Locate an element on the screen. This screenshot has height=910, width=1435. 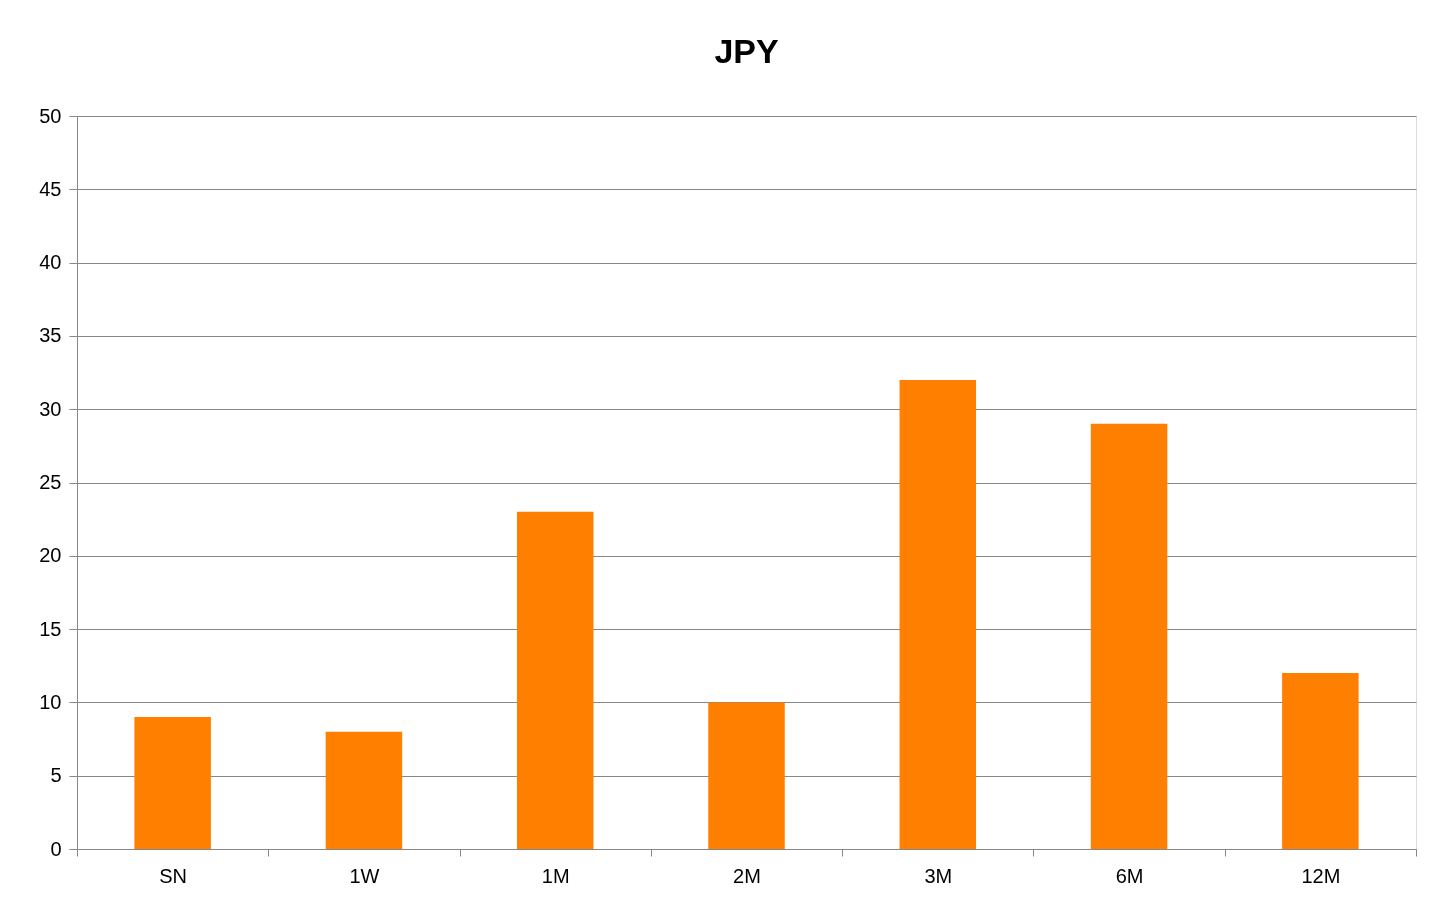
x-tick-label: 2M is located at coordinates (747, 875).